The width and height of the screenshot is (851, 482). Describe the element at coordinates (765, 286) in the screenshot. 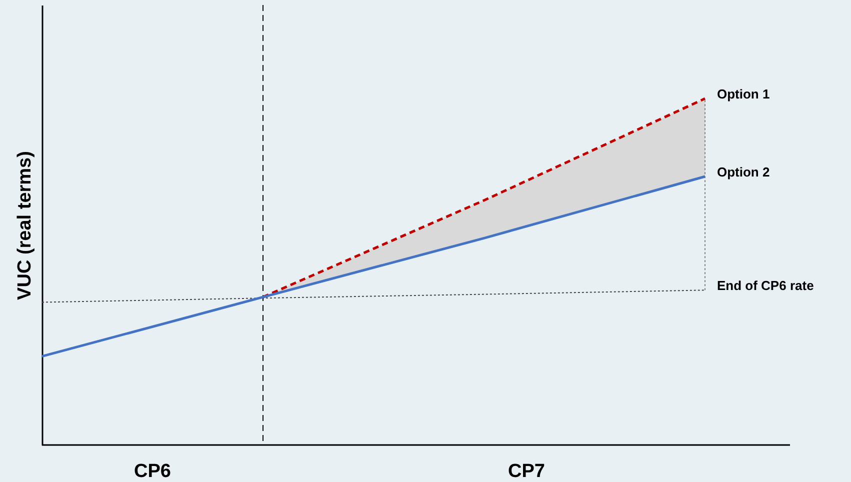

I see `series-label: End of CP6 rate` at that location.